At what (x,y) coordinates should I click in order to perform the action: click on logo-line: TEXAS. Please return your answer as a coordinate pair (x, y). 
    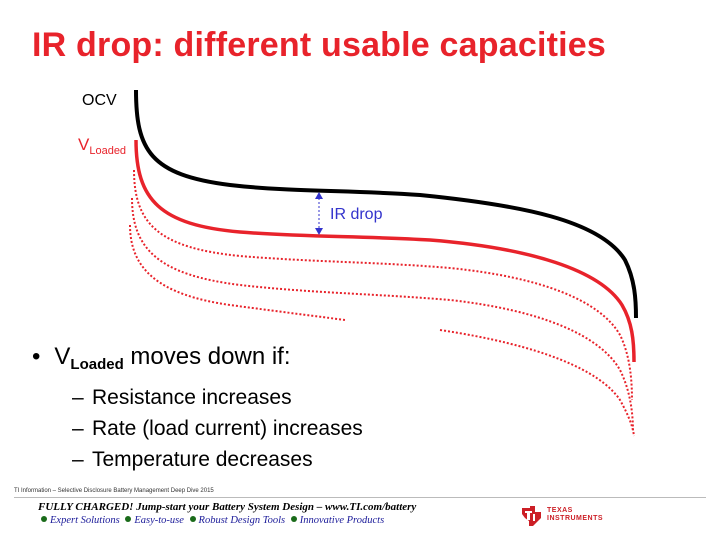
    Looking at the image, I should click on (560, 510).